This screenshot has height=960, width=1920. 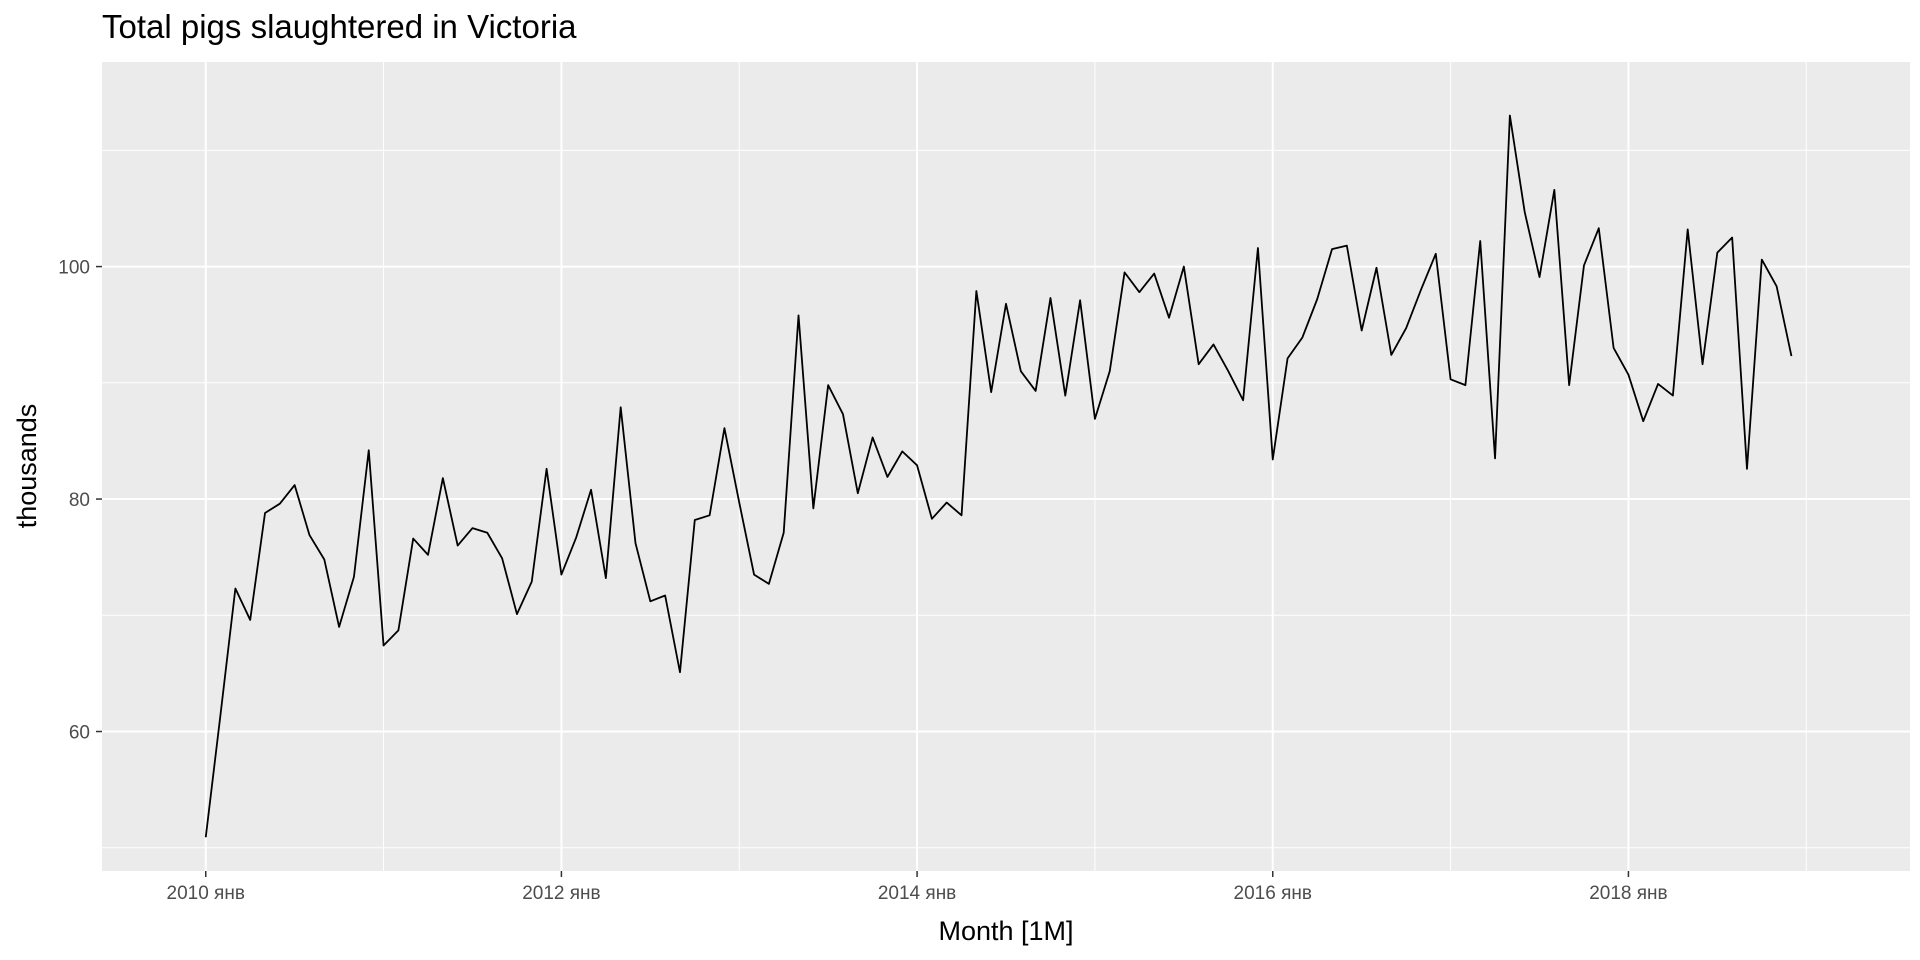 What do you see at coordinates (1628, 893) in the screenshot?
I see `x-tick-label: 2018 янв` at bounding box center [1628, 893].